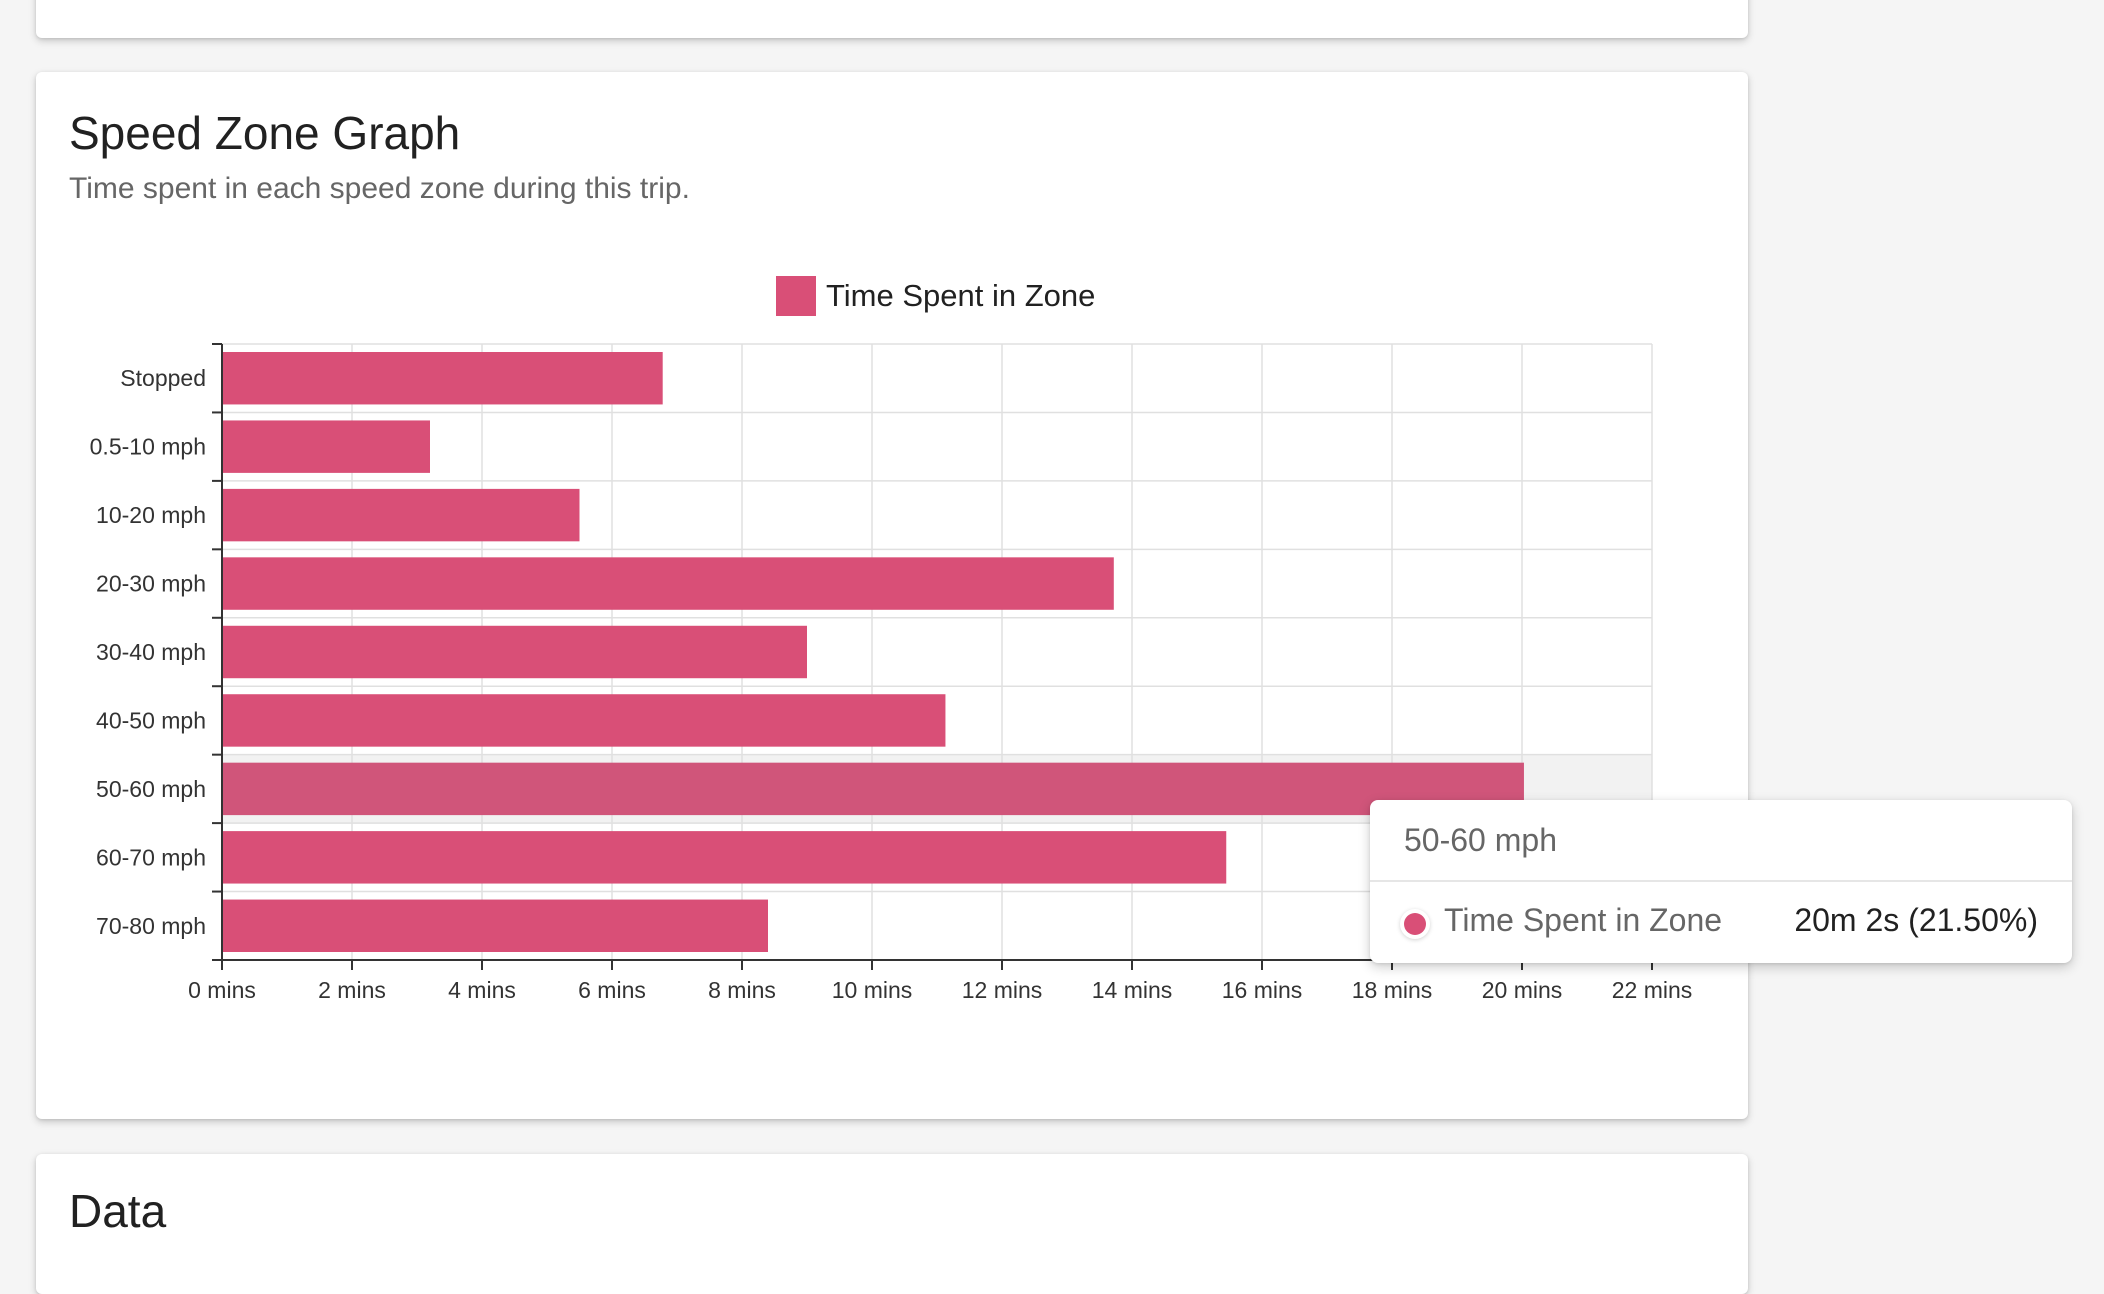  What do you see at coordinates (1392, 990) in the screenshot?
I see `x-tick-label: 18 mins` at bounding box center [1392, 990].